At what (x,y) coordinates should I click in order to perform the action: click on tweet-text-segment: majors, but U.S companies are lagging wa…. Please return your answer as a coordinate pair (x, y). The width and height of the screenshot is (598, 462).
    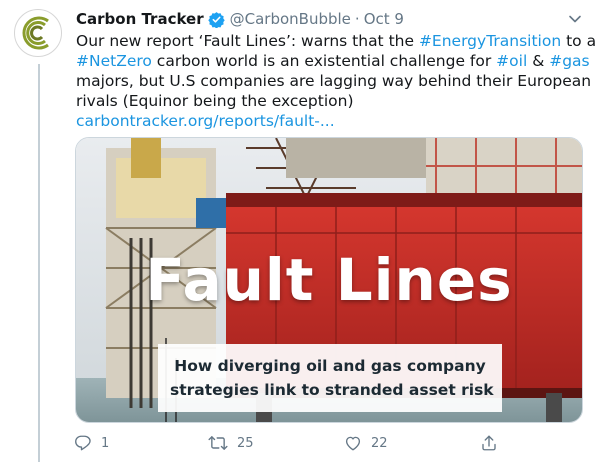
    Looking at the image, I should click on (333, 81).